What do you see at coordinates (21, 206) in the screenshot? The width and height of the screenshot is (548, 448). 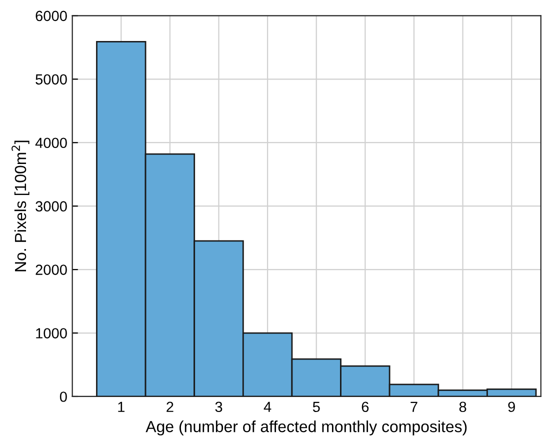 I see `y-axis-title: No. Pixels [100m$^{2}$]` at bounding box center [21, 206].